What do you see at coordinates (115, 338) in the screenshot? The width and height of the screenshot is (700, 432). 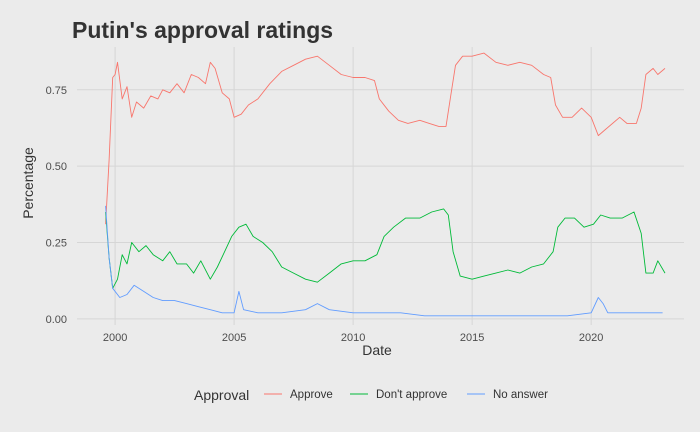 I see `x-tick-label-2000: 2000` at bounding box center [115, 338].